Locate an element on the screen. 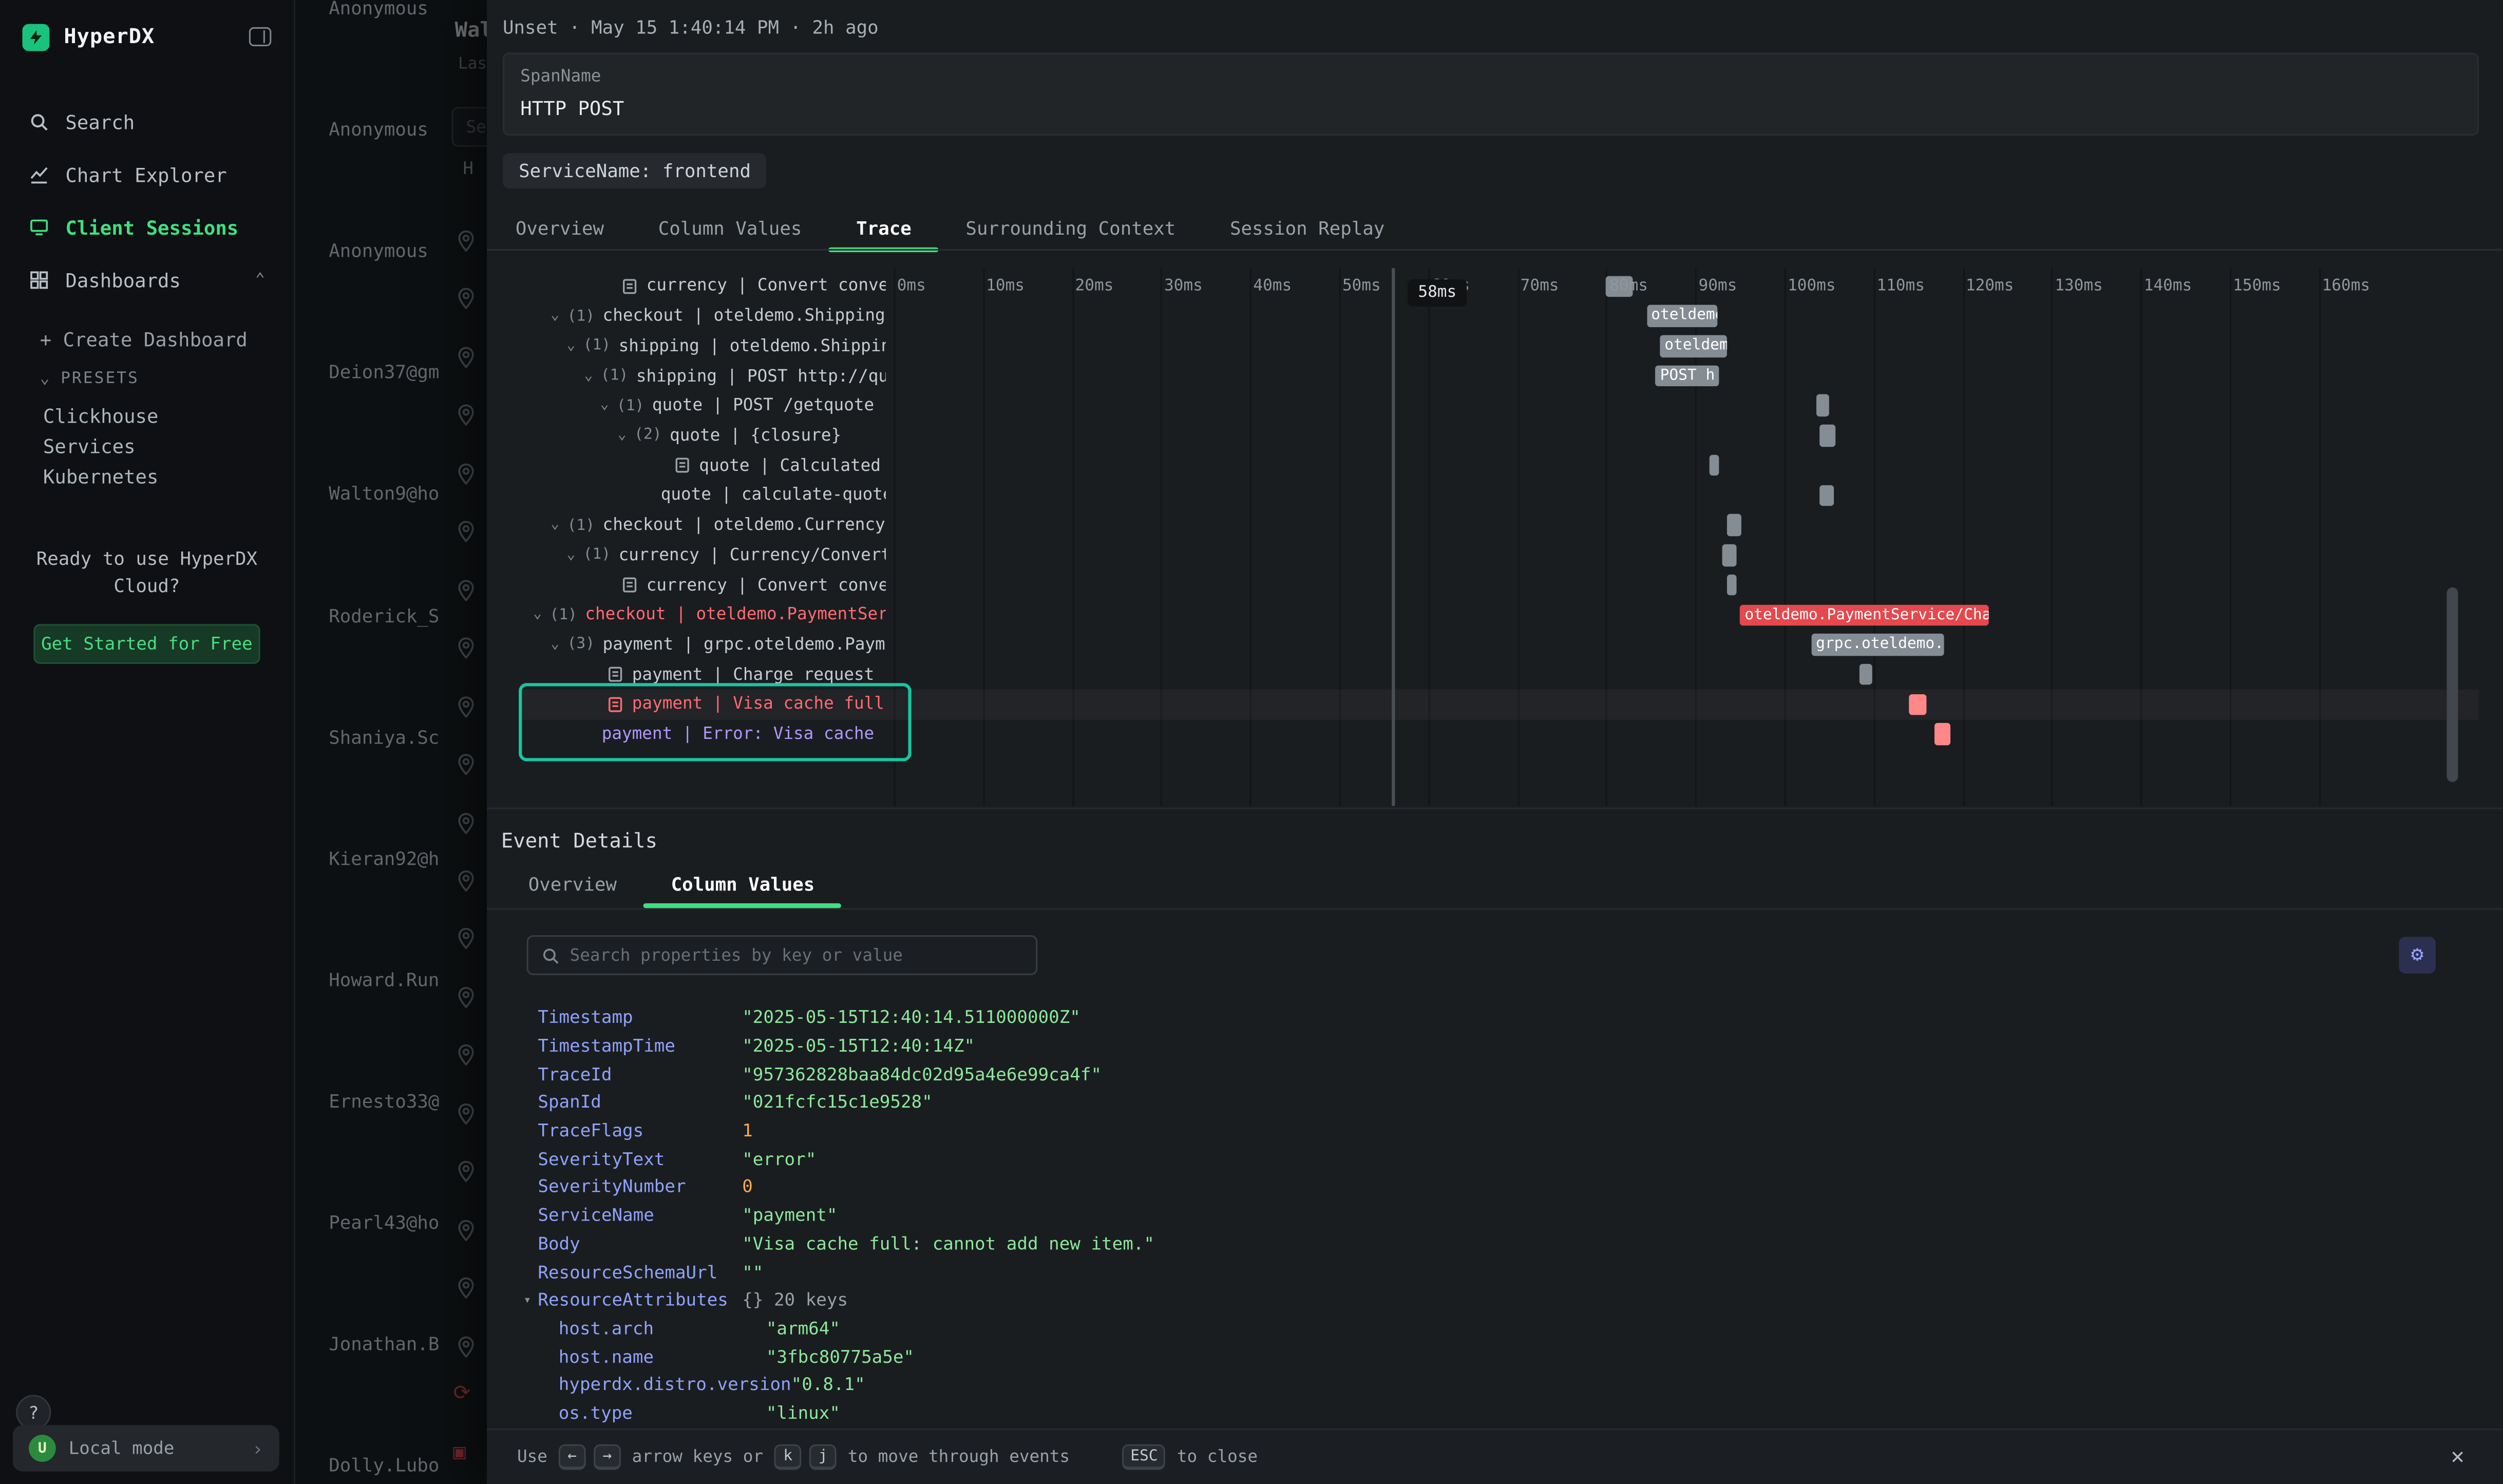 Image resolution: width=2503 pixels, height=1484 pixels. property-row: ▾ ResourceAttributes {} 20 keys is located at coordinates (1479, 1300).